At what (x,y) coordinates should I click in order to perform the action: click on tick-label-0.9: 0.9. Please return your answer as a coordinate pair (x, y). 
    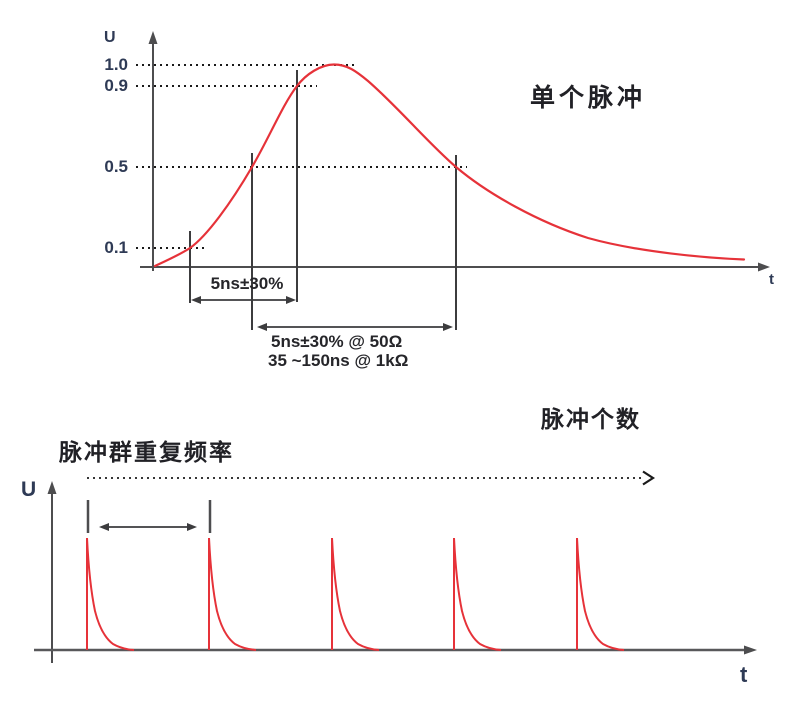
    Looking at the image, I should click on (116, 85).